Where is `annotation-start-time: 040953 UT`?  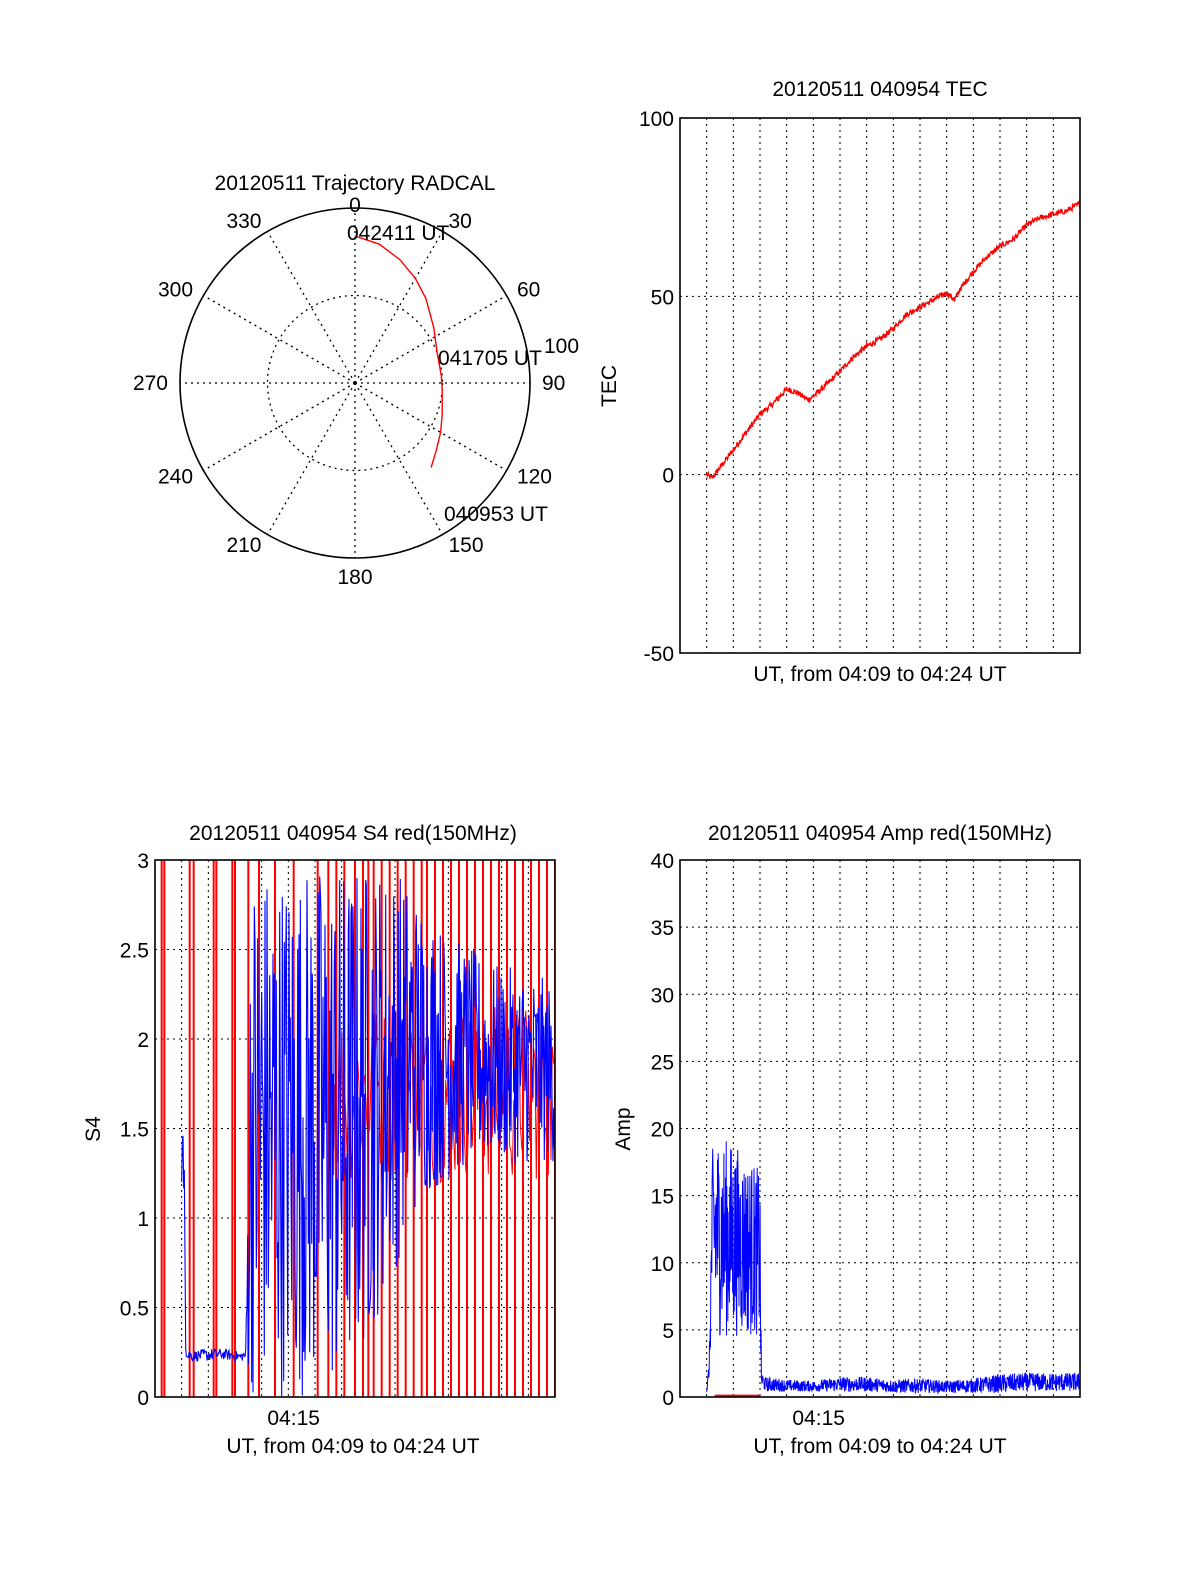 annotation-start-time: 040953 UT is located at coordinates (496, 514).